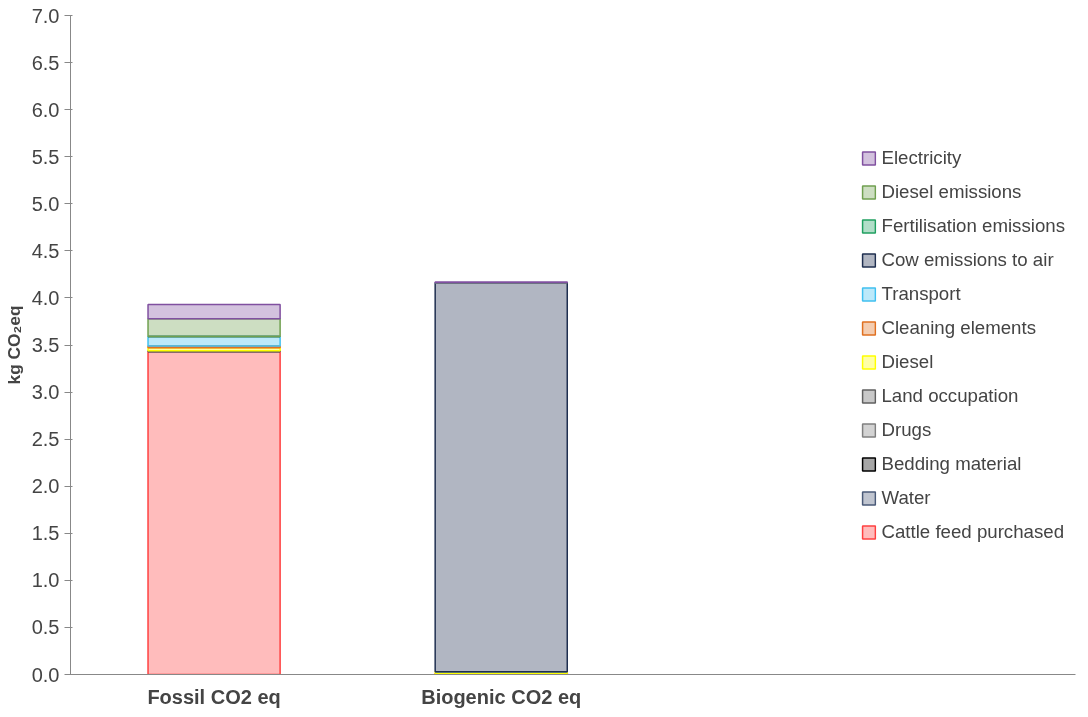 This screenshot has height=717, width=1088. I want to click on y-tick-label: 5.0, so click(45, 203).